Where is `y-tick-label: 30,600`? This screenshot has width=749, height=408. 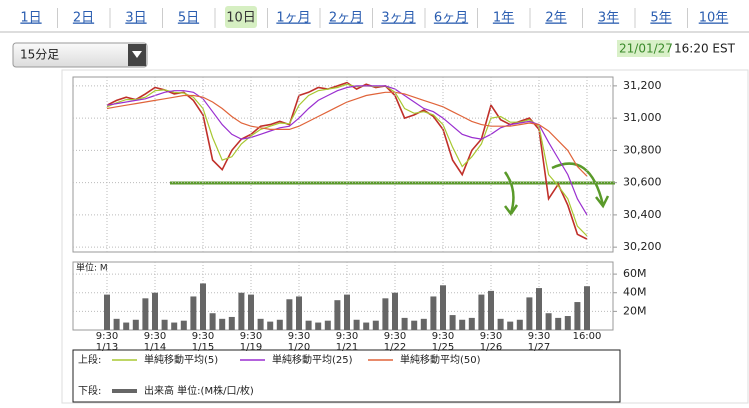
y-tick-label: 30,600 is located at coordinates (642, 182).